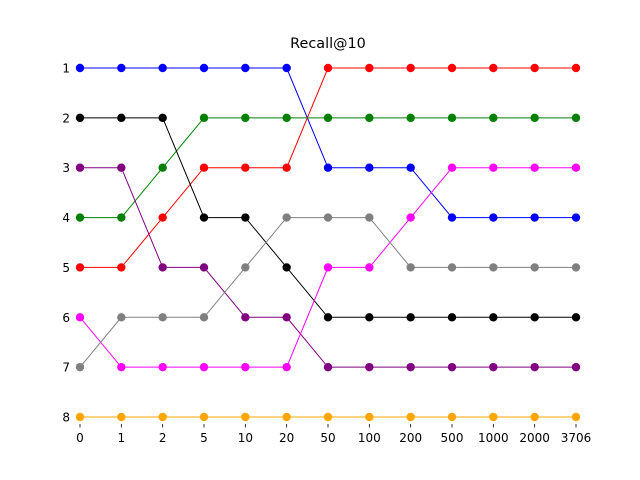  What do you see at coordinates (66, 268) in the screenshot?
I see `y-tick-label: 5` at bounding box center [66, 268].